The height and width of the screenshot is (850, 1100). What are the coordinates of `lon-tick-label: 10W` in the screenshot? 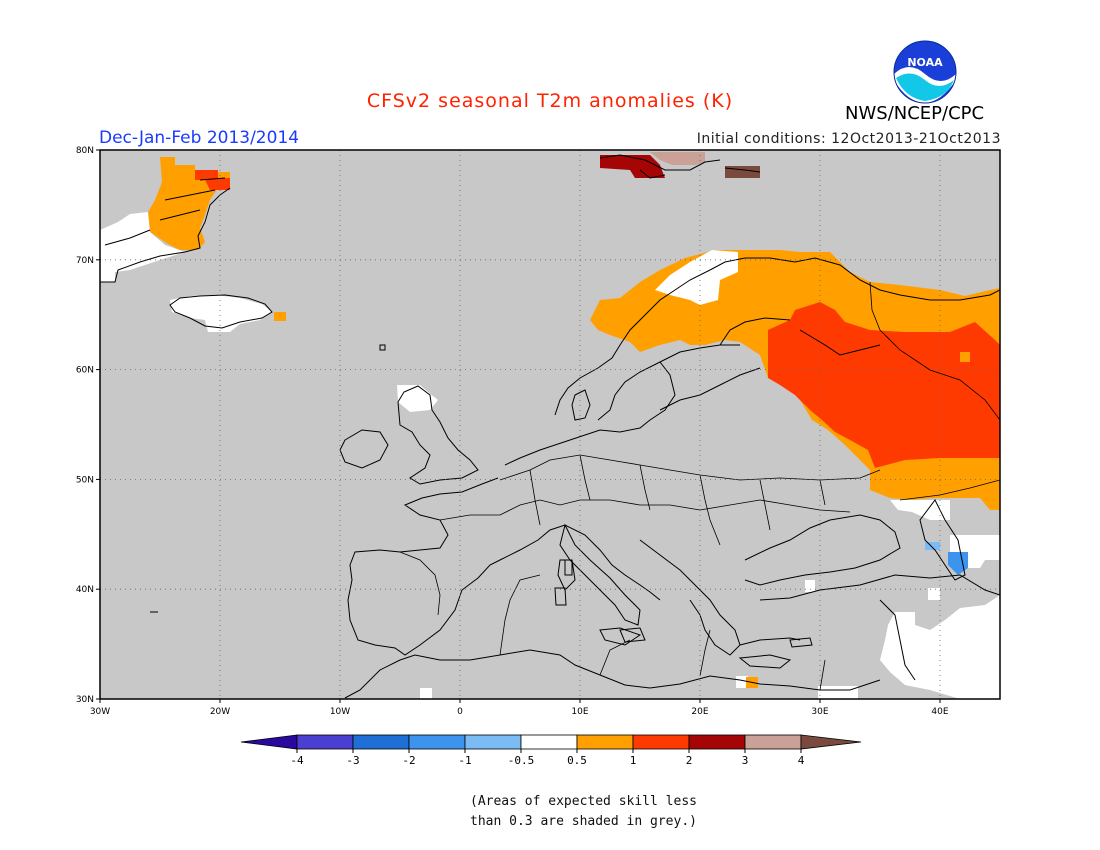 It's located at (340, 712).